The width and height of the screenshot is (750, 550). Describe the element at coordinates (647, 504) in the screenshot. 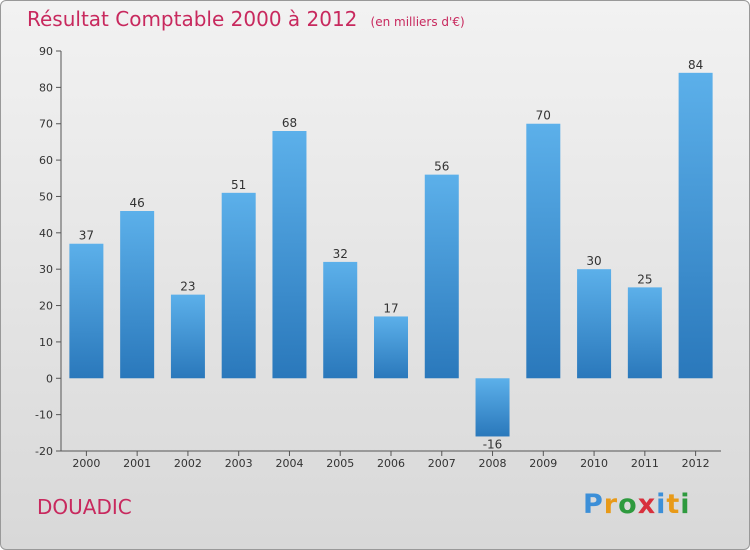

I see `logo-letter: x` at that location.